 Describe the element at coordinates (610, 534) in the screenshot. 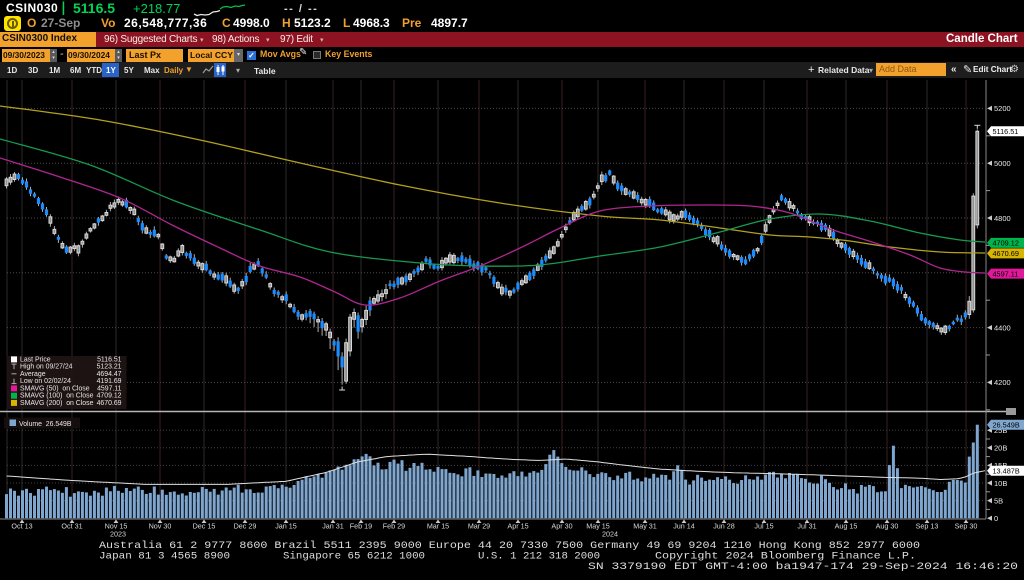

I see `svg-text: 2024` at that location.